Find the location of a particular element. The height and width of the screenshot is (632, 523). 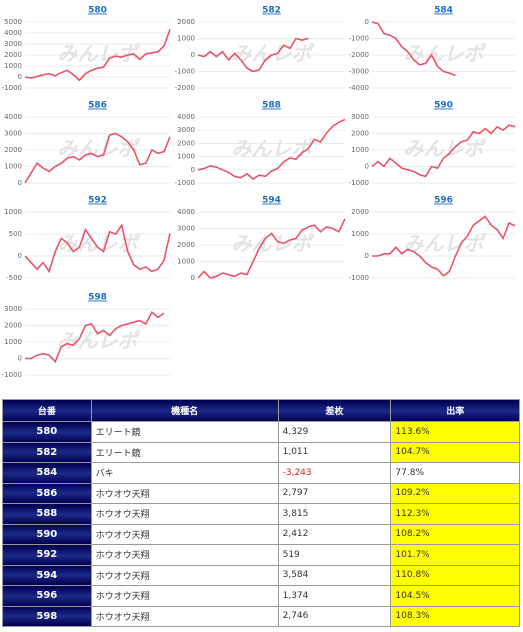

table-cell: 582 is located at coordinates (47, 452).